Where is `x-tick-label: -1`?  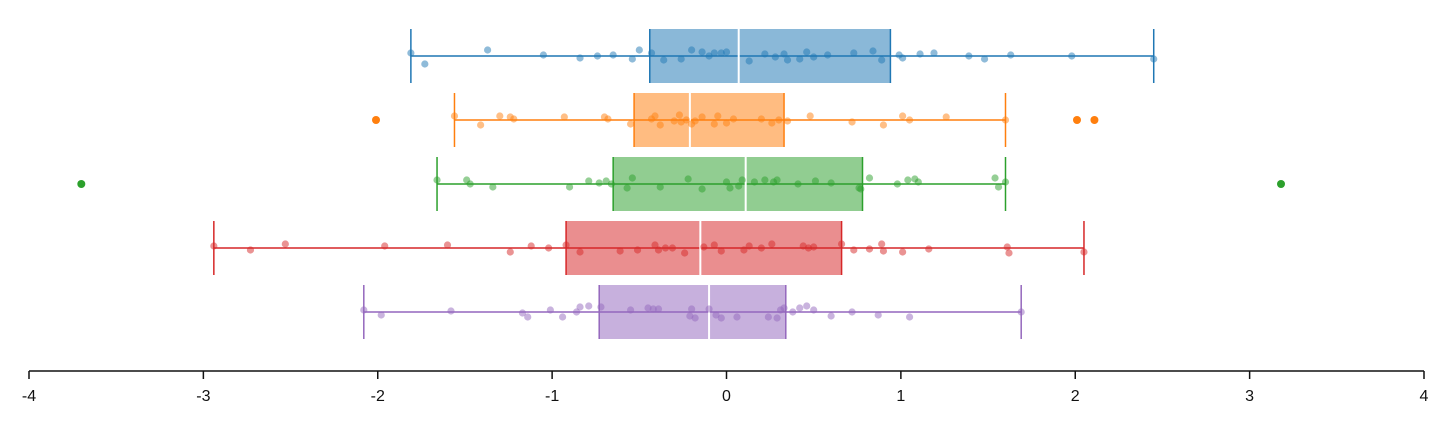 x-tick-label: -1 is located at coordinates (552, 396).